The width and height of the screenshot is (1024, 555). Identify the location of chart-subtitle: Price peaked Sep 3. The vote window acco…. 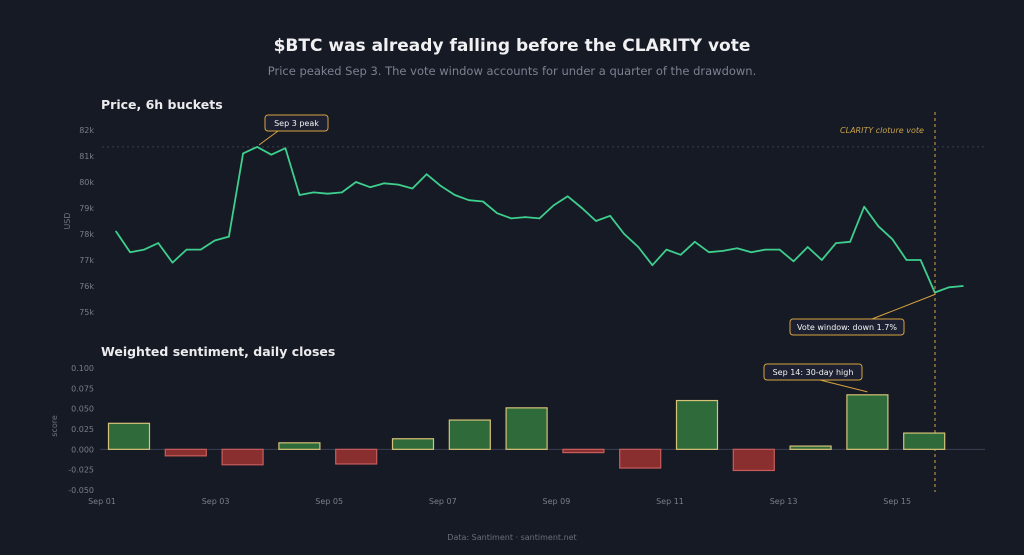
(512, 71).